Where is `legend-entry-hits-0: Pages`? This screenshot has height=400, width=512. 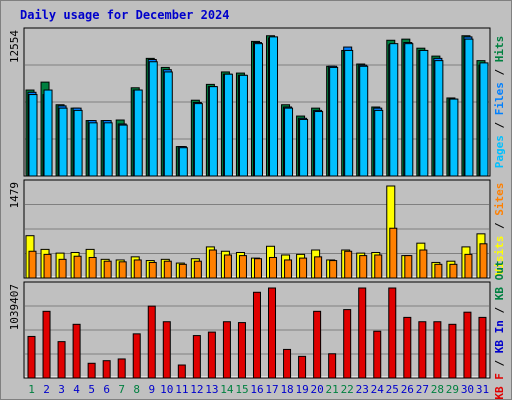 legend-entry-hits-0: Pages is located at coordinates (499, 151).